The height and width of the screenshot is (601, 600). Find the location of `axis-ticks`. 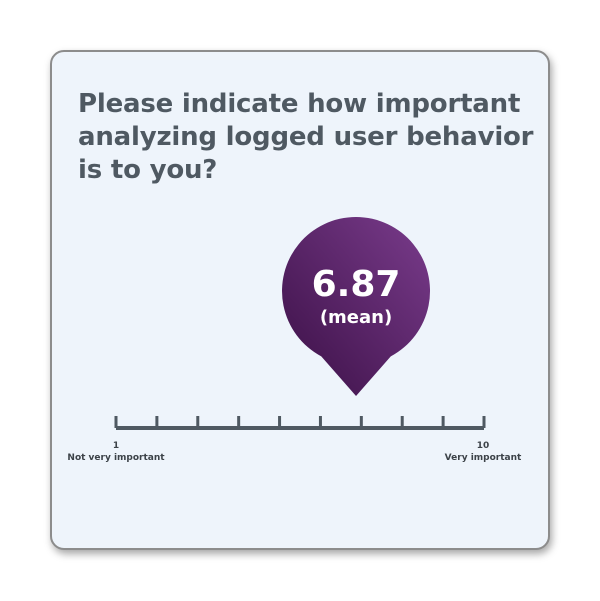

axis-ticks is located at coordinates (300, 422).